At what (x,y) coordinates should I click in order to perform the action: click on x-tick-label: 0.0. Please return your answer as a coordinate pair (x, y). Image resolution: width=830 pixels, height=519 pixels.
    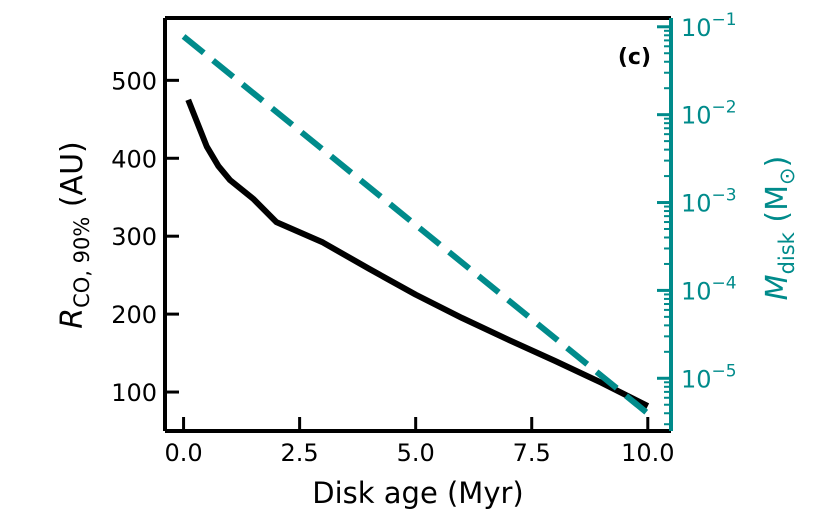
    Looking at the image, I should click on (183, 453).